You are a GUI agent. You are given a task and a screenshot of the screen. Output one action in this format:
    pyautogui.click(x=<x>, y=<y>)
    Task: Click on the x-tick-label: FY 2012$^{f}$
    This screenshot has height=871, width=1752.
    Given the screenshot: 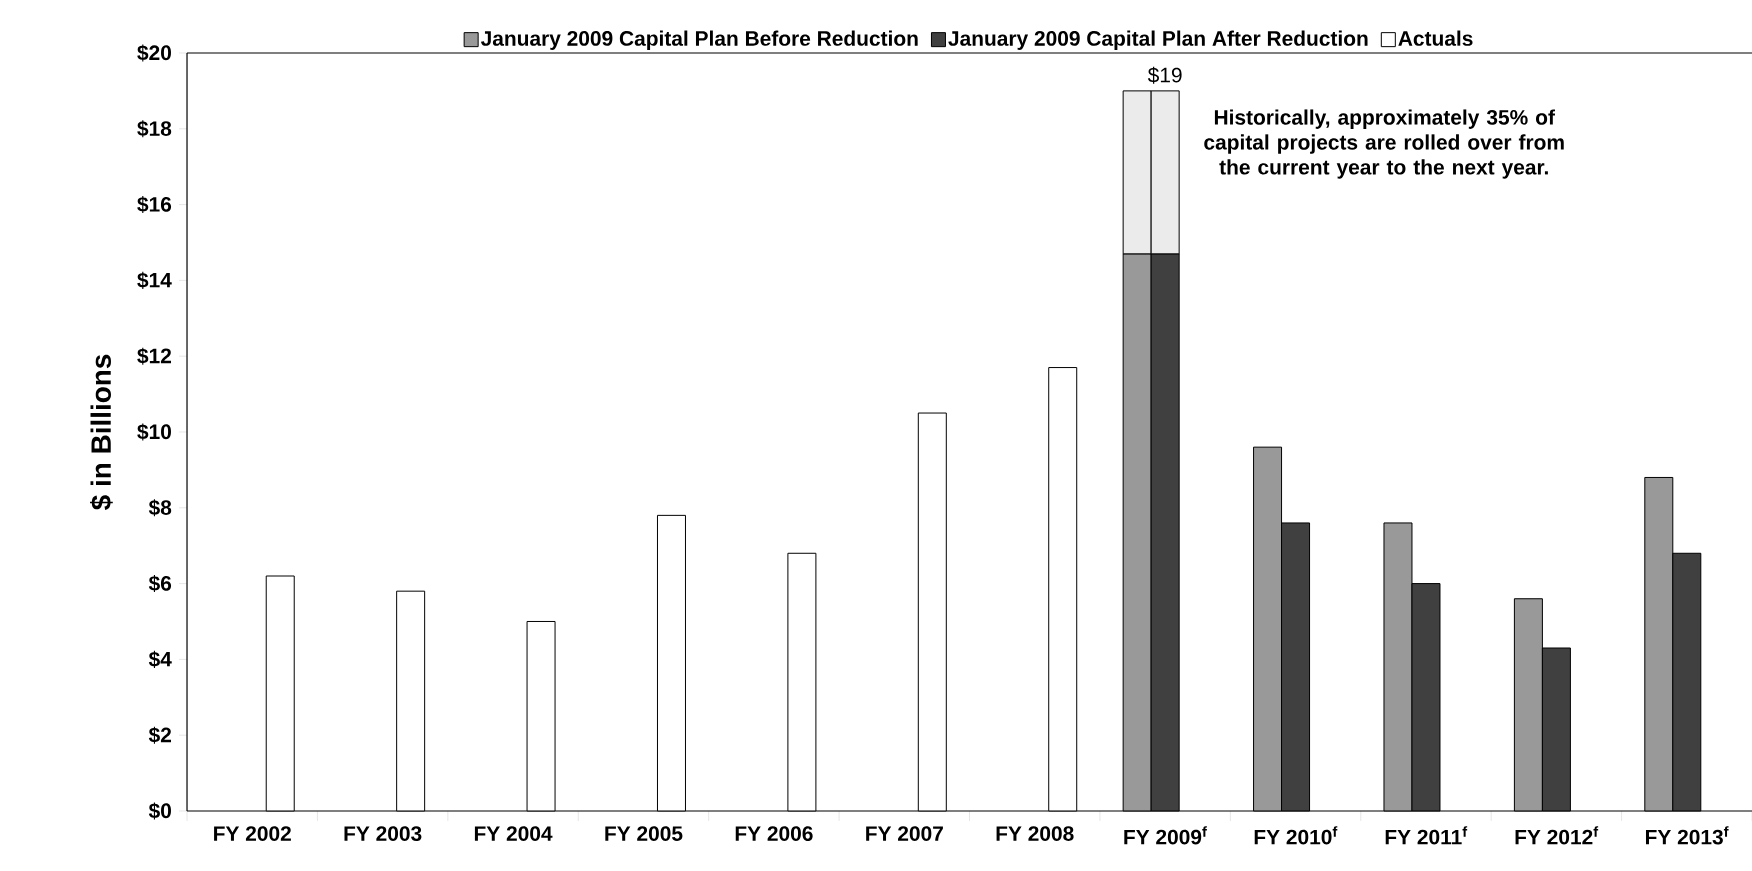 What is the action you would take?
    pyautogui.click(x=1557, y=835)
    